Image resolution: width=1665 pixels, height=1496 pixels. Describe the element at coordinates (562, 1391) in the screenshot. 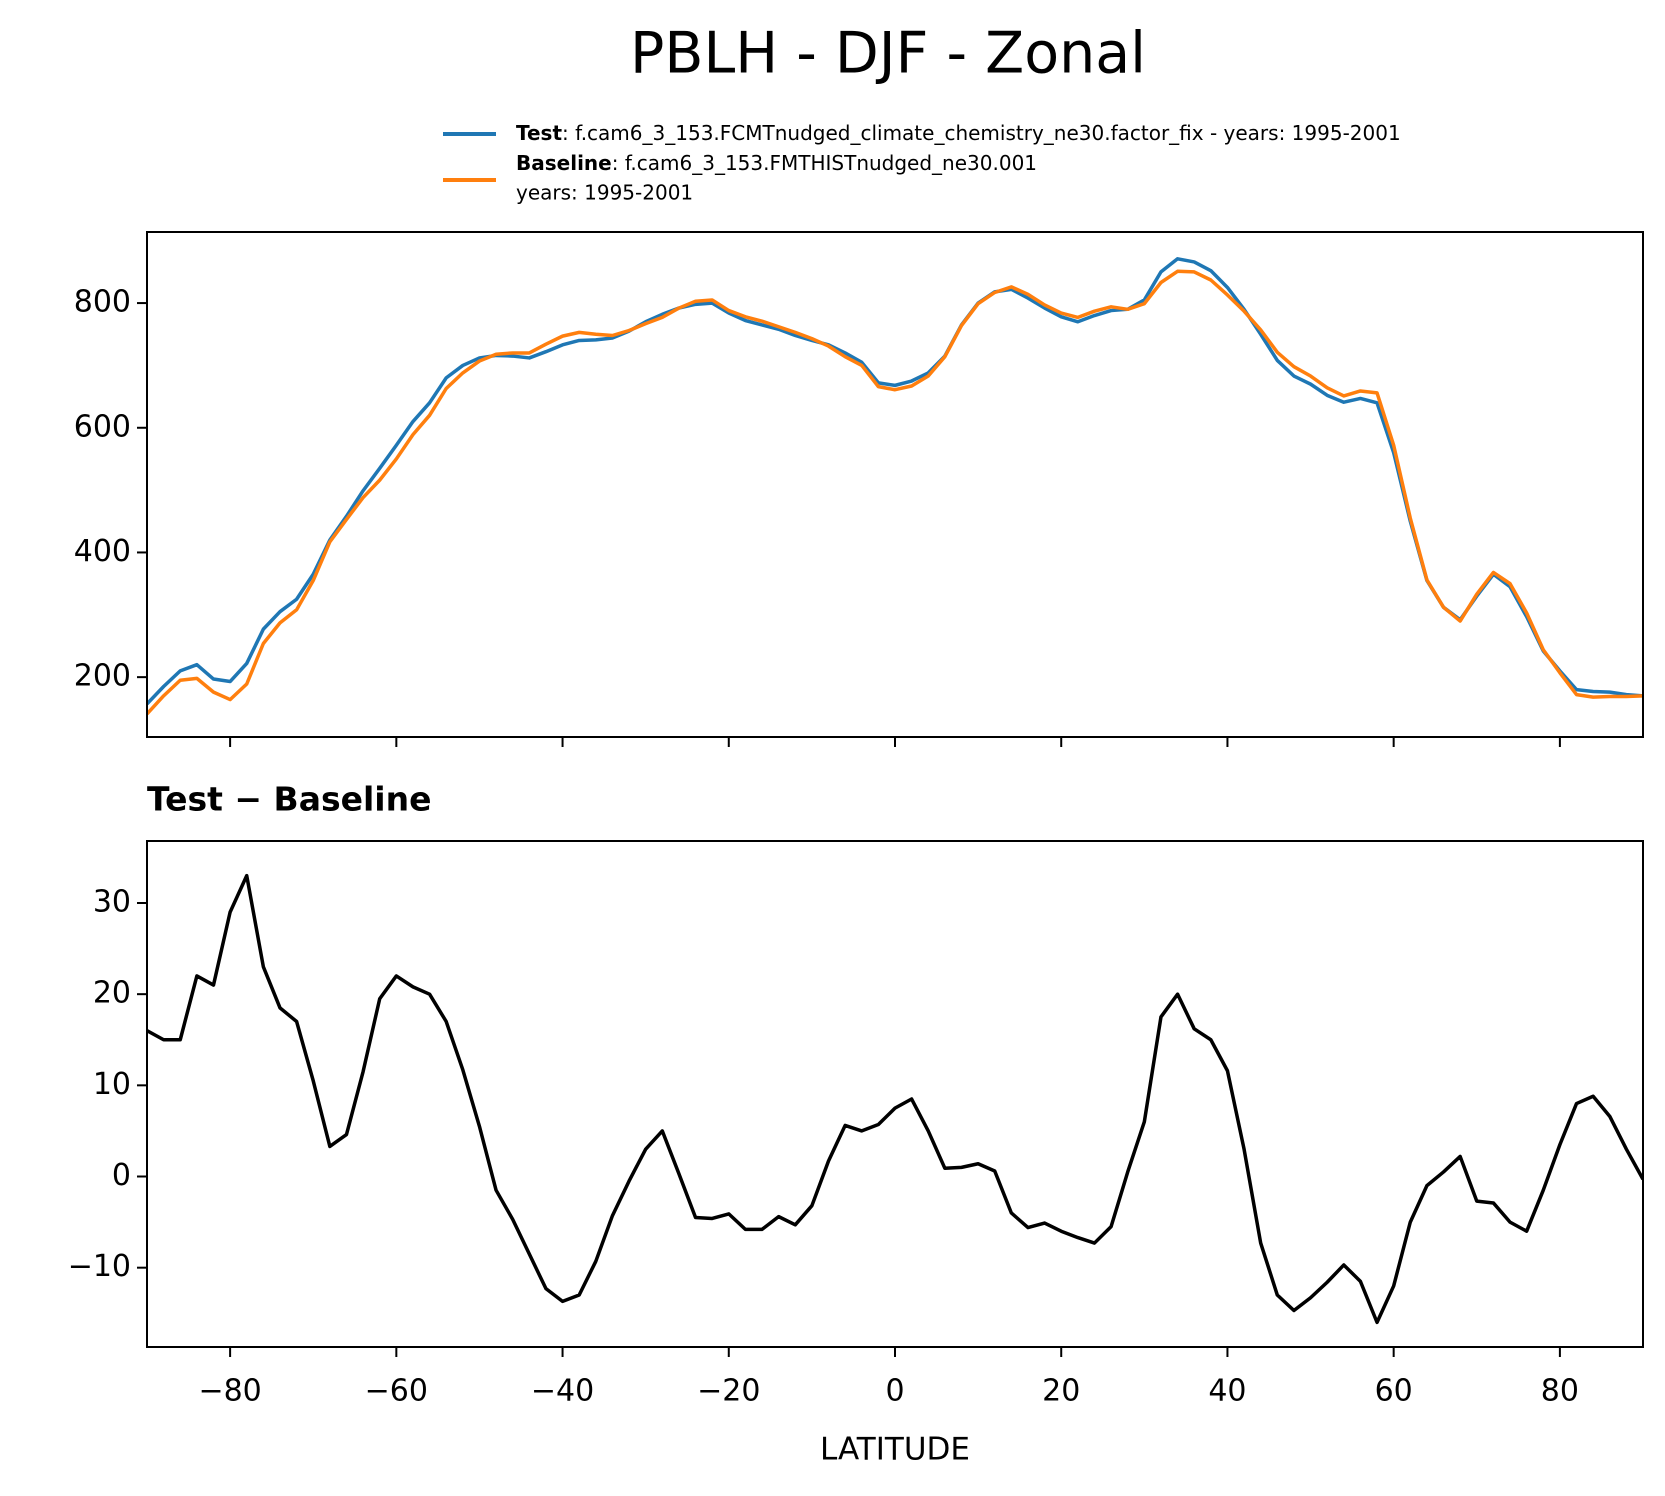

I see `x-tick-label: −40` at that location.